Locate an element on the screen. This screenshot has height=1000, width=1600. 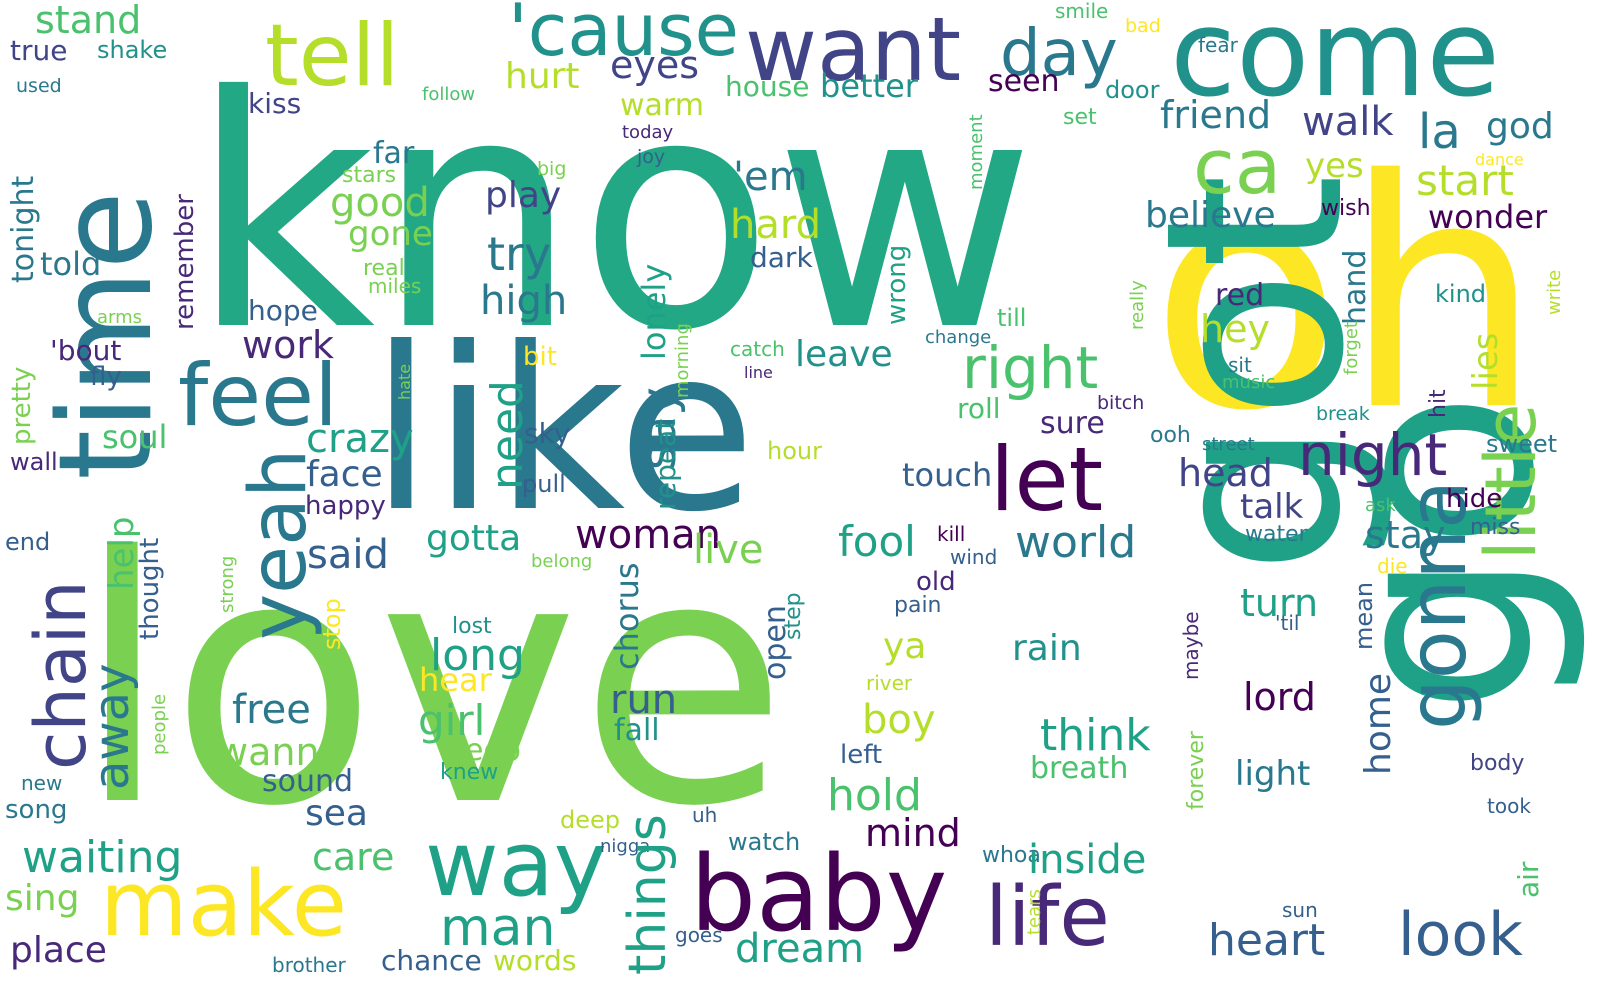
word-bitch: bitch is located at coordinates (1120, 403).